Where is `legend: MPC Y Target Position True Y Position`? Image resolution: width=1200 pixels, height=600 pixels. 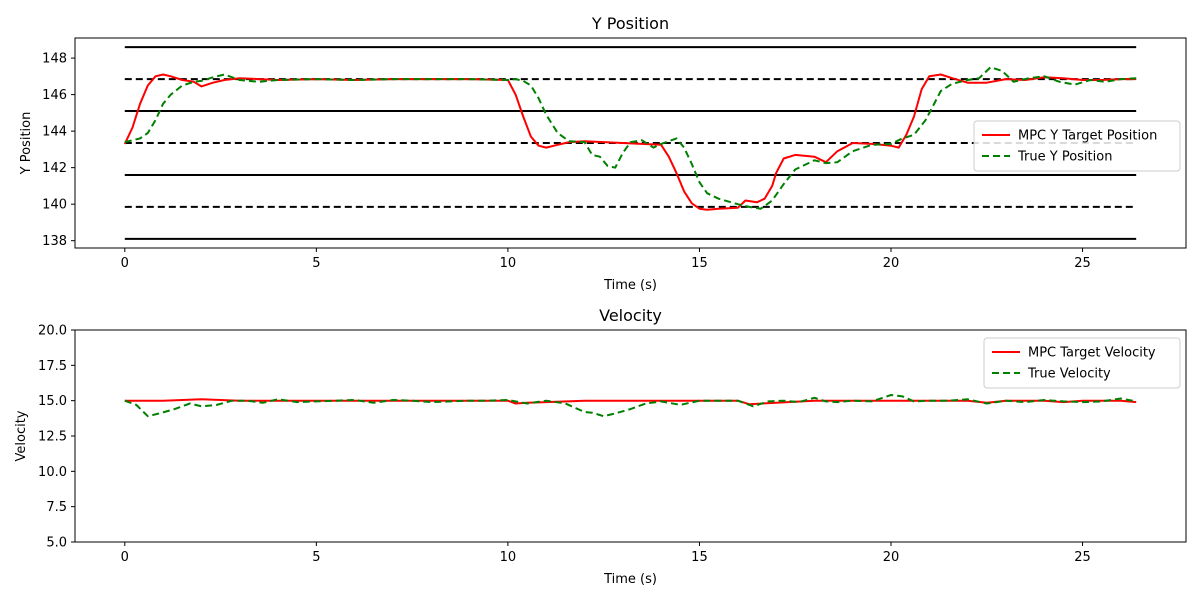
legend: MPC Y Target Position True Y Position is located at coordinates (1077, 146).